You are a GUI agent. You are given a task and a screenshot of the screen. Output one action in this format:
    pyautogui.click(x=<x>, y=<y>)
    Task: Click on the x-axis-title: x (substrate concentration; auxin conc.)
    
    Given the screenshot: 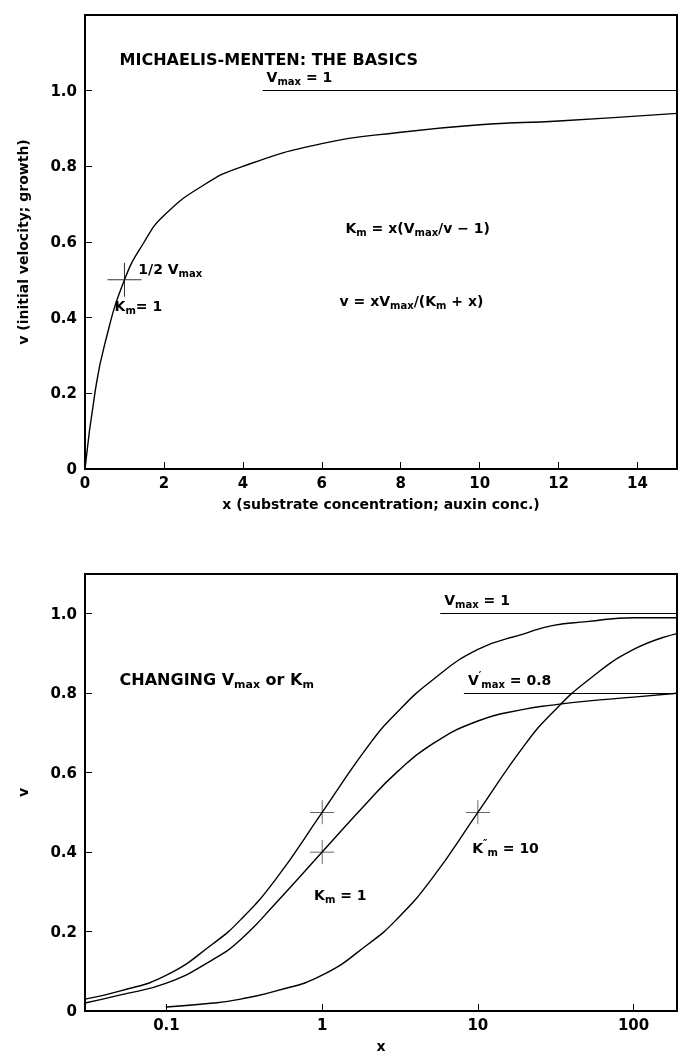 What is the action you would take?
    pyautogui.click(x=381, y=504)
    